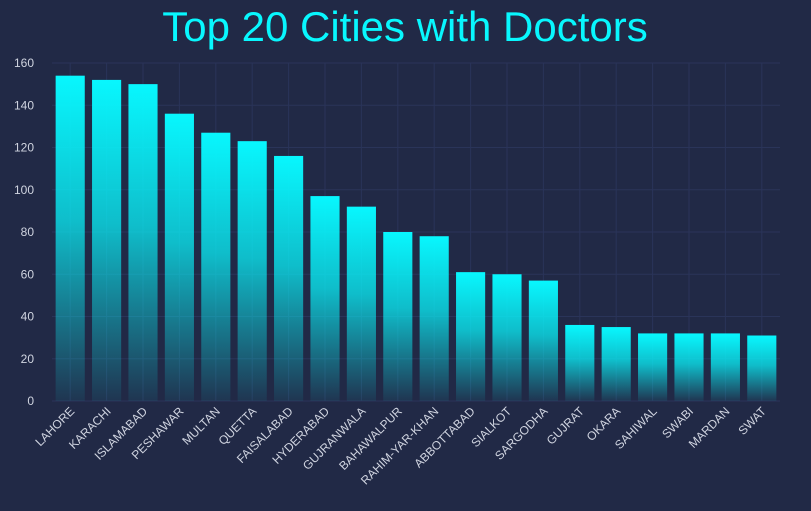  Describe the element at coordinates (361, 303) in the screenshot. I see `bar-gujranwala` at that location.